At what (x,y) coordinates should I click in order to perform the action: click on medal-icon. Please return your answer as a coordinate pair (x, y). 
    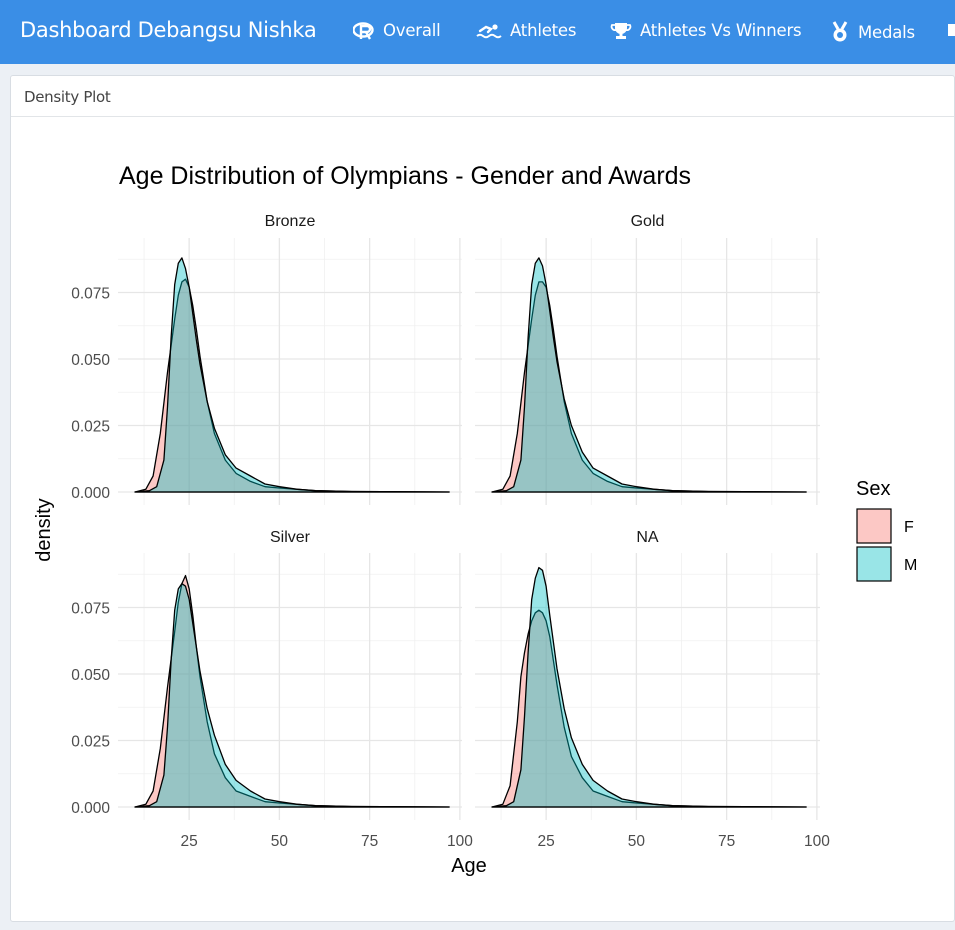
    Looking at the image, I should click on (840, 31).